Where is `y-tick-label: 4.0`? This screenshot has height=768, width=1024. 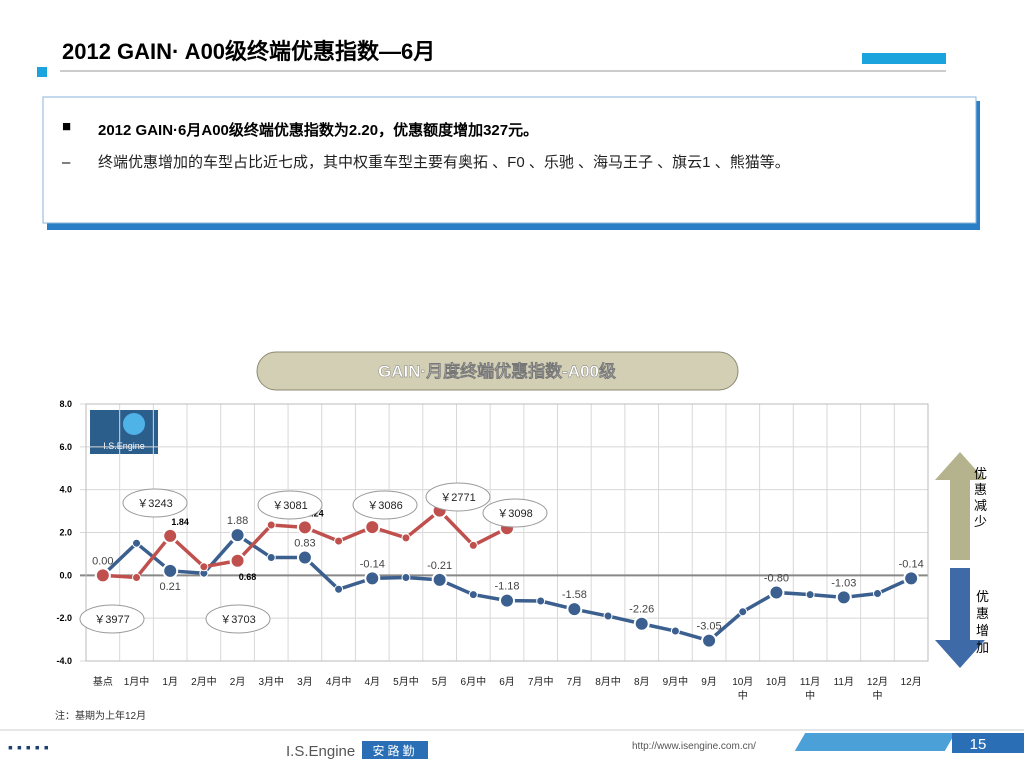 y-tick-label: 4.0 is located at coordinates (65, 490).